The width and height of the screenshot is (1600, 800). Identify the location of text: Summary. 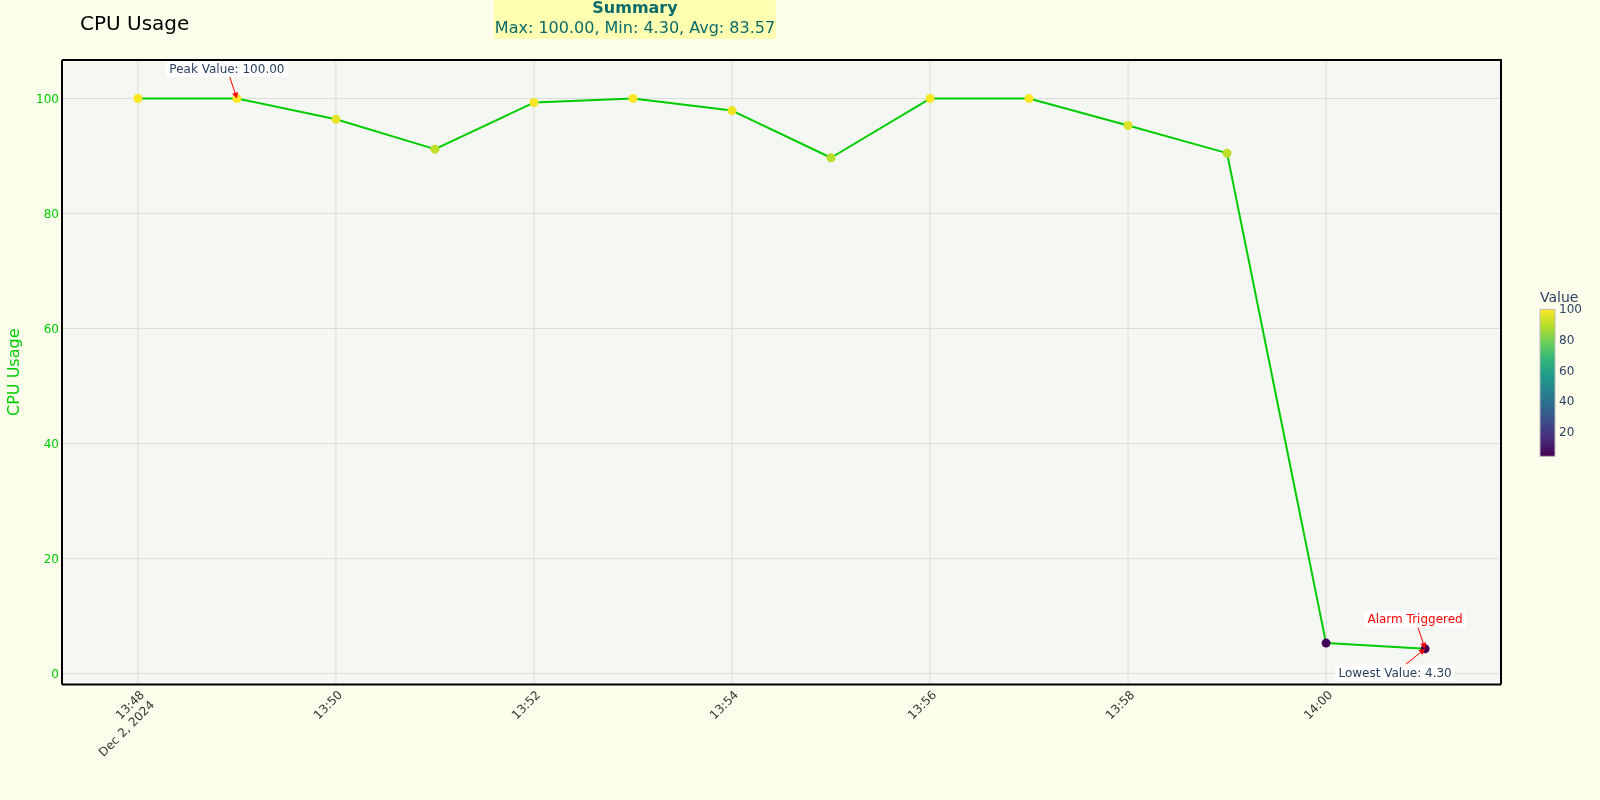
(635, 9).